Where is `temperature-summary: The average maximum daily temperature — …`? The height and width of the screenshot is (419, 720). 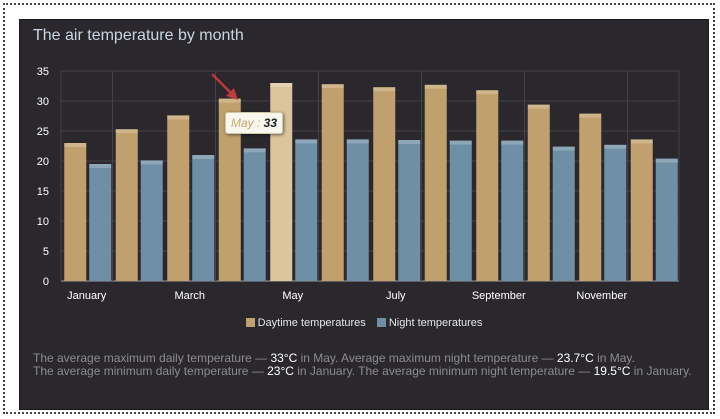
temperature-summary: The average maximum daily temperature — … is located at coordinates (363, 365).